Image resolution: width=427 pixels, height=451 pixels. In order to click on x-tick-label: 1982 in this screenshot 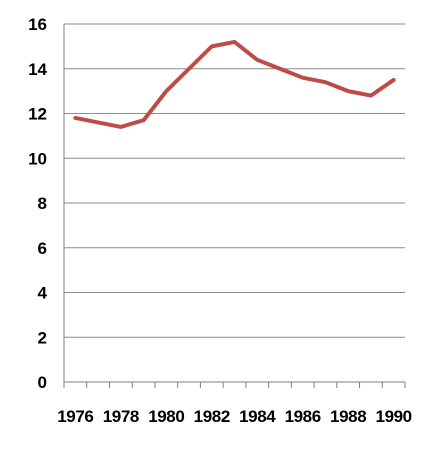, I will do `click(212, 416)`.